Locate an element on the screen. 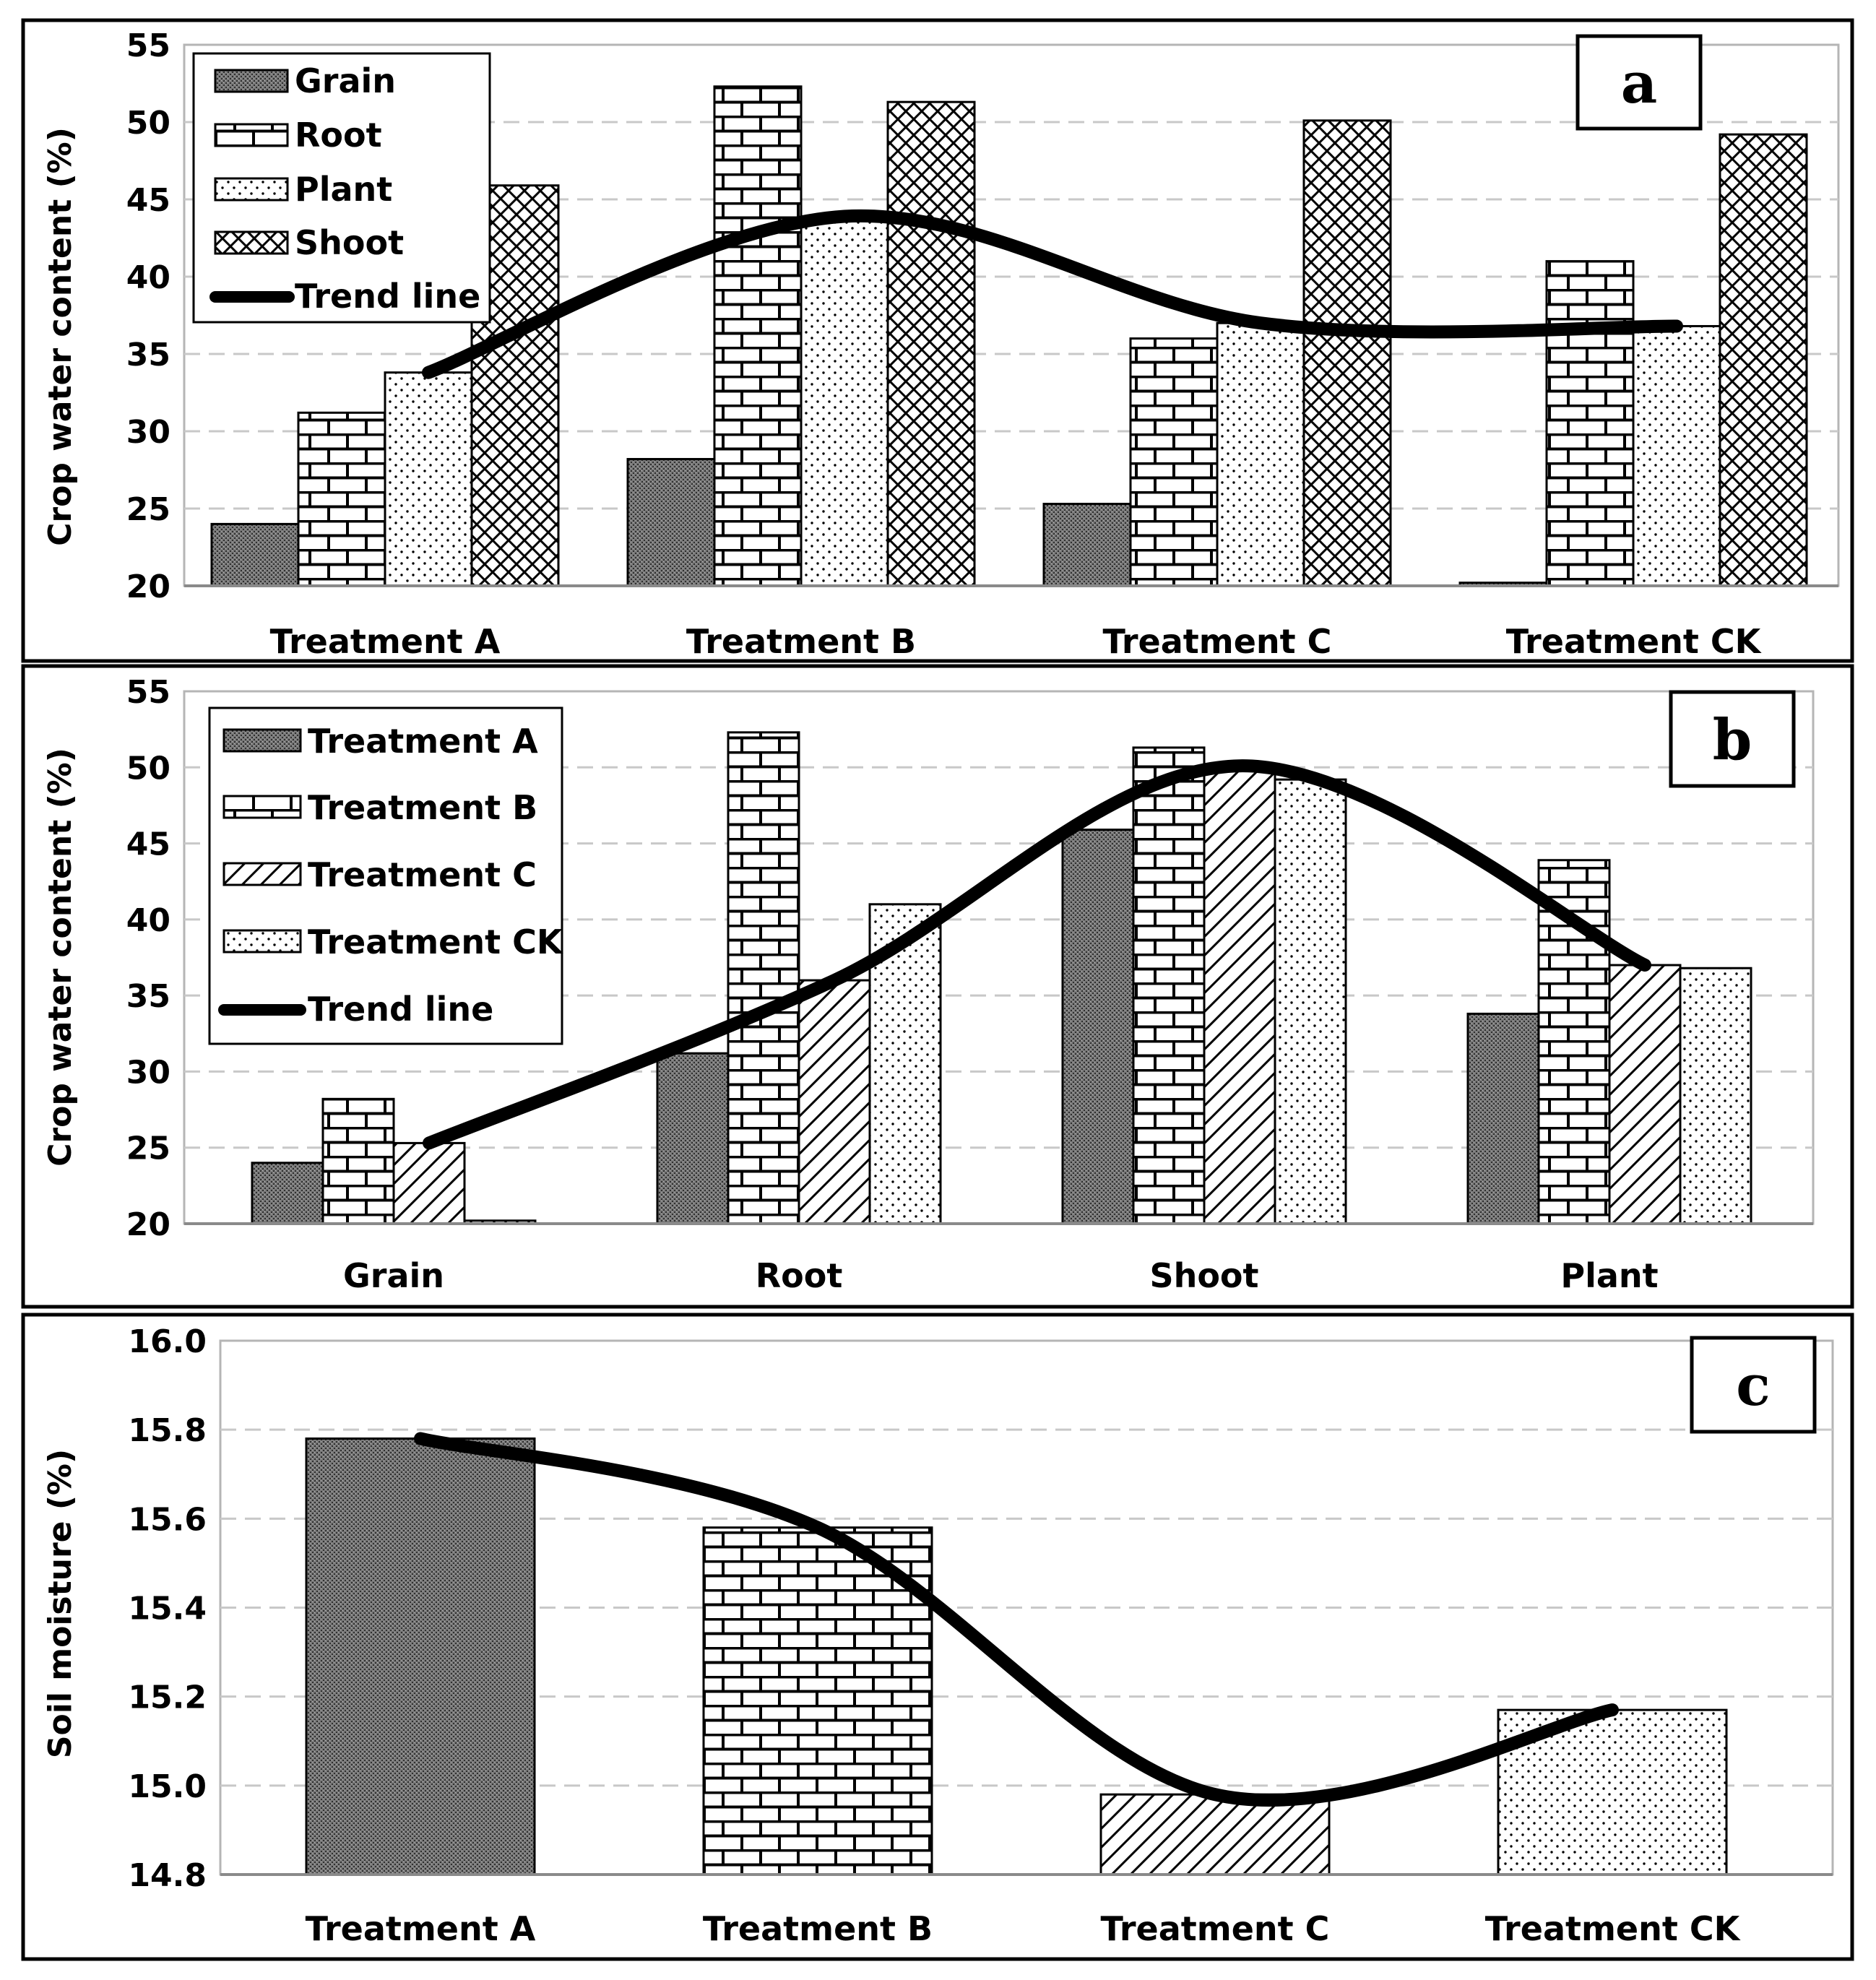  x-category-label: Treatment A is located at coordinates (385, 642).